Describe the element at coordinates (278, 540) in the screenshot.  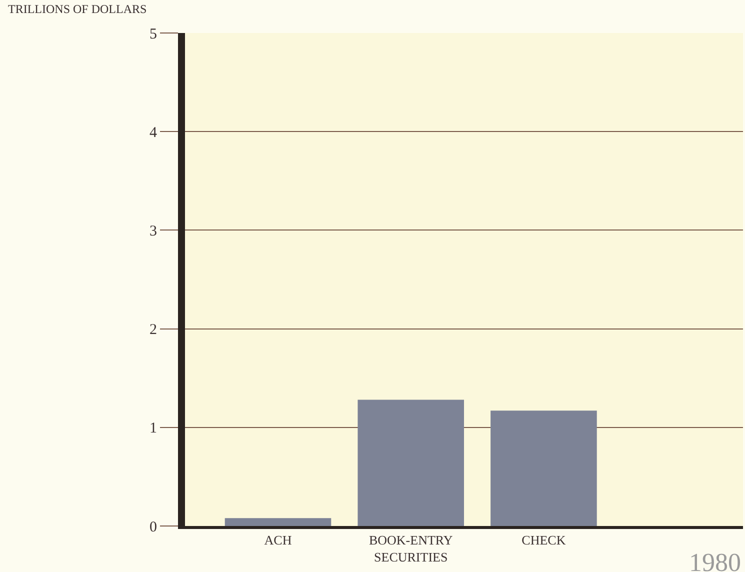
I see `x-tick-label: ACH` at that location.